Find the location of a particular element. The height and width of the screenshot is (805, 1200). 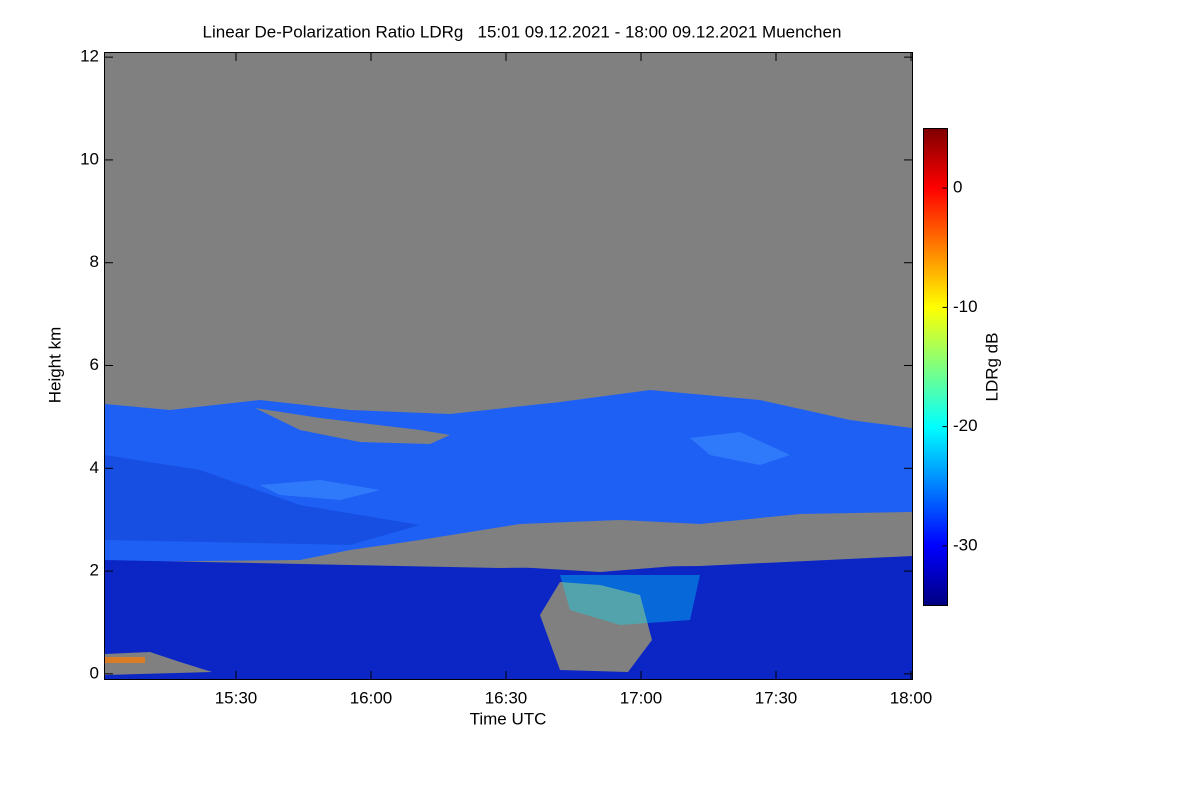

y-tick-label: 6 is located at coordinates (94, 364).